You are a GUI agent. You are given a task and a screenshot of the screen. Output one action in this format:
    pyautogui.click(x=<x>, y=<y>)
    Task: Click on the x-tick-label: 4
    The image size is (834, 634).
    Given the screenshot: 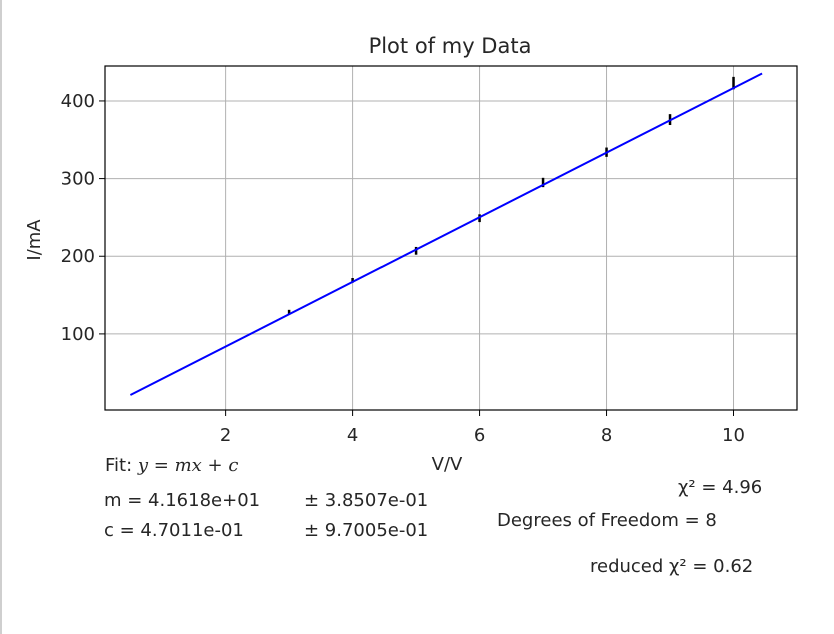 What is the action you would take?
    pyautogui.click(x=352, y=435)
    